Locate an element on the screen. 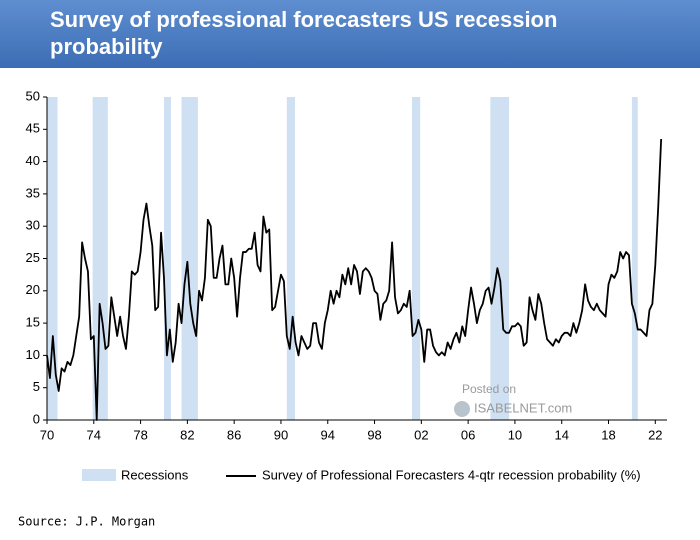  title-banner is located at coordinates (350, 34).